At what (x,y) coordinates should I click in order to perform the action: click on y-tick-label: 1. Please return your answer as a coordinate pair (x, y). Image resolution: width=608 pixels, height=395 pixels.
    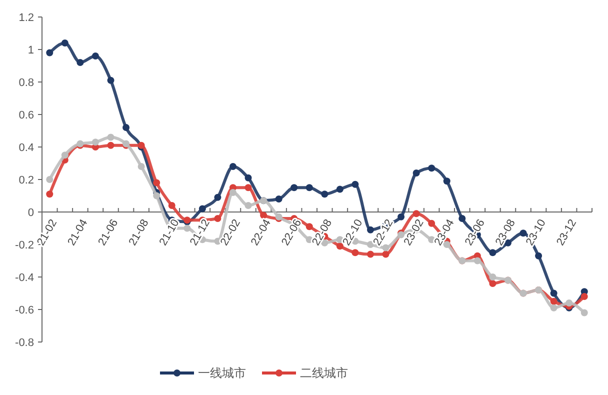
    Looking at the image, I should click on (31, 50).